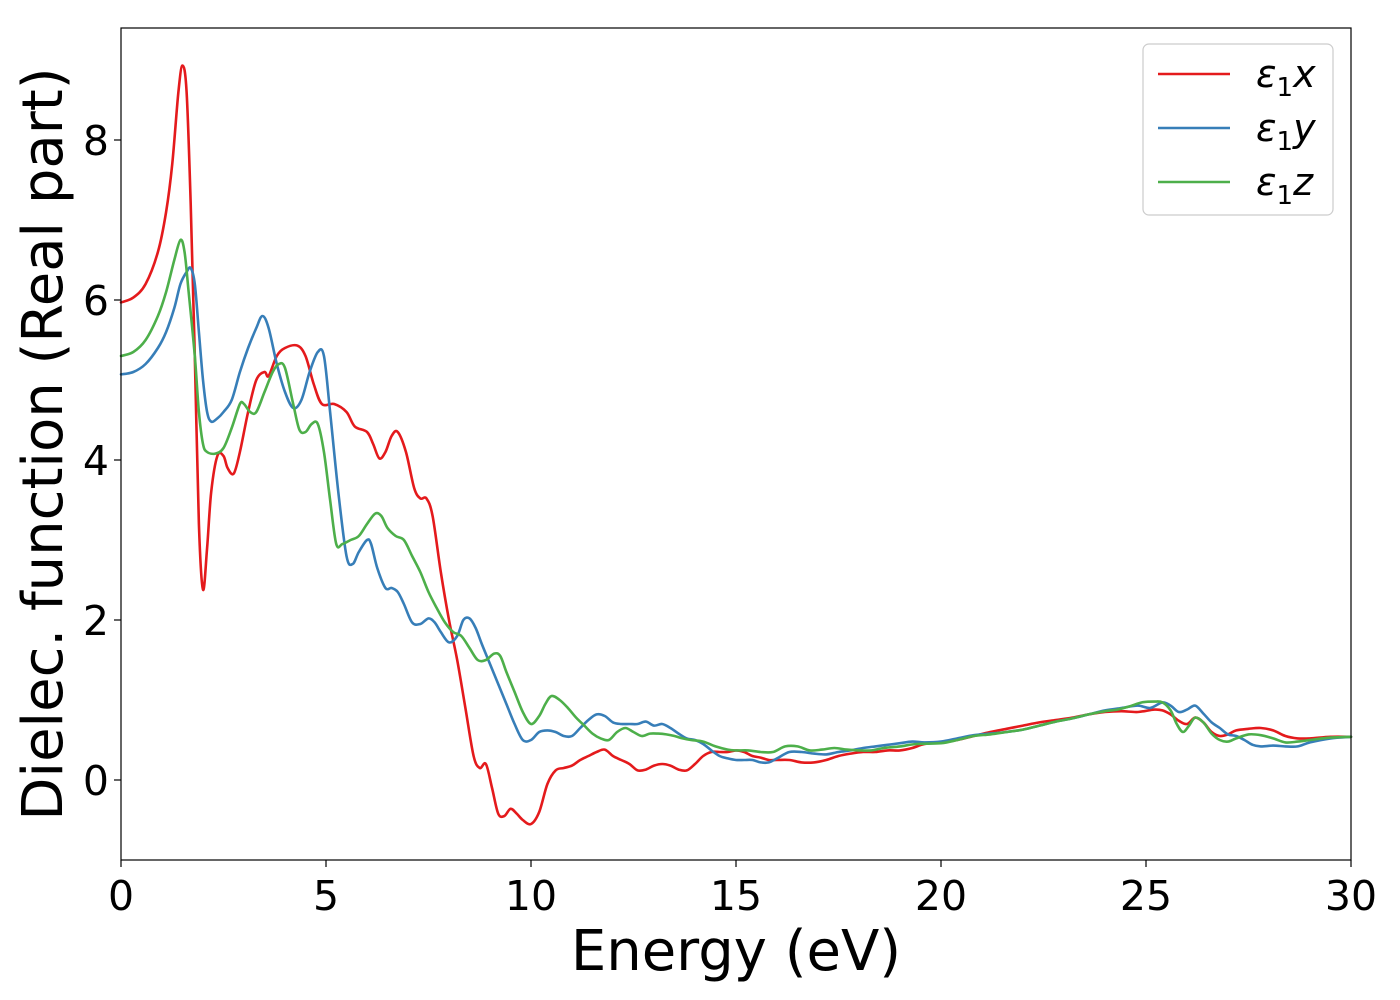 The image size is (1400, 1000). What do you see at coordinates (96, 621) in the screenshot?
I see `y-tick-label: 2` at bounding box center [96, 621].